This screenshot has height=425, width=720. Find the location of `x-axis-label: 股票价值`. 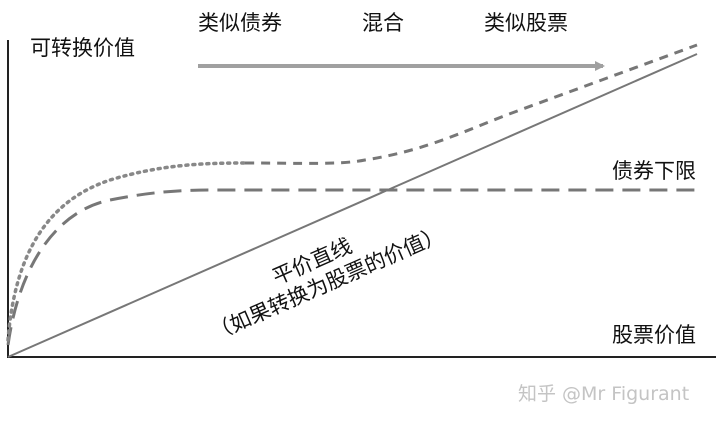

x-axis-label: 股票价值 is located at coordinates (654, 335).